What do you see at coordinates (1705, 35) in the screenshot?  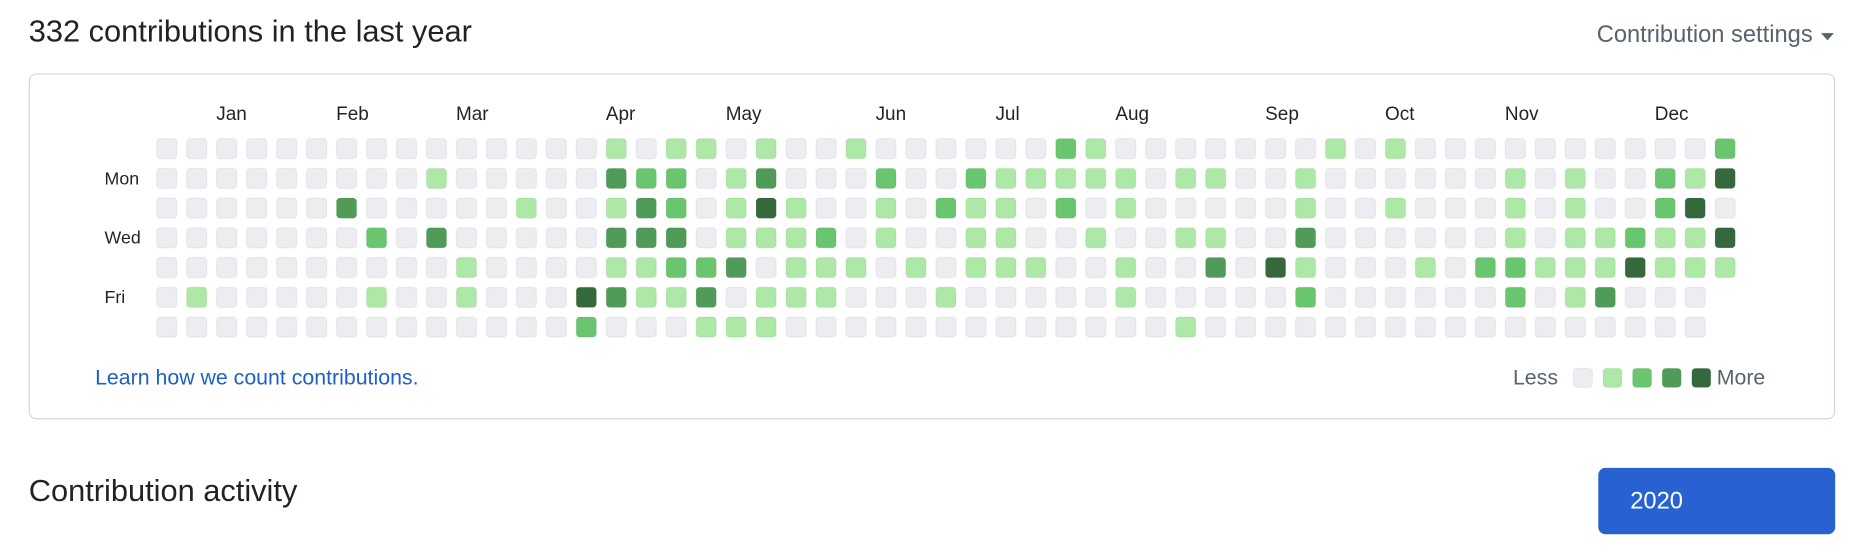 I see `settings-dropdown: Contribution settings` at bounding box center [1705, 35].